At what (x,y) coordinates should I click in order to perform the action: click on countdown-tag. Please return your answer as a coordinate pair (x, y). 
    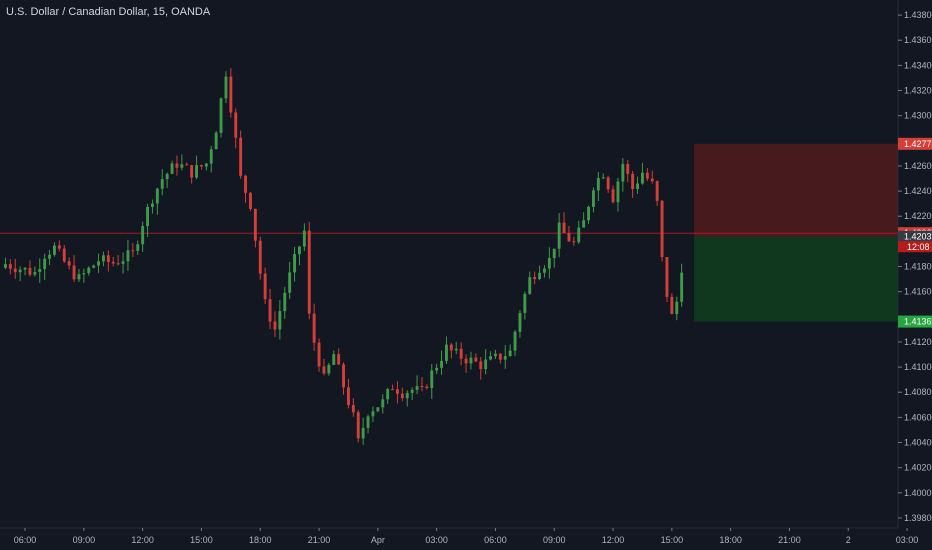
    Looking at the image, I should click on (915, 247).